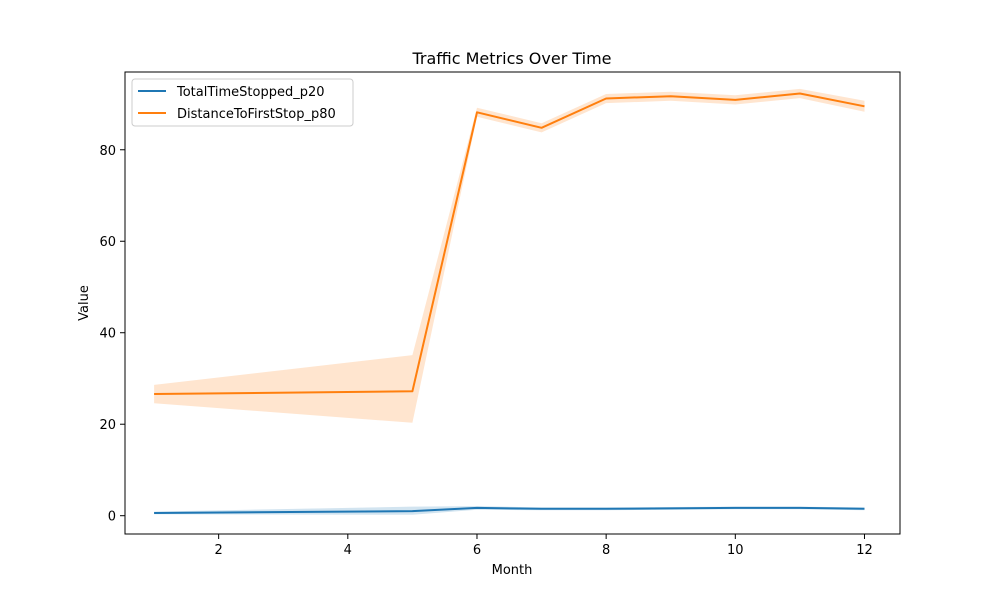  Describe the element at coordinates (477, 550) in the screenshot. I see `x-tick-label: 6` at that location.